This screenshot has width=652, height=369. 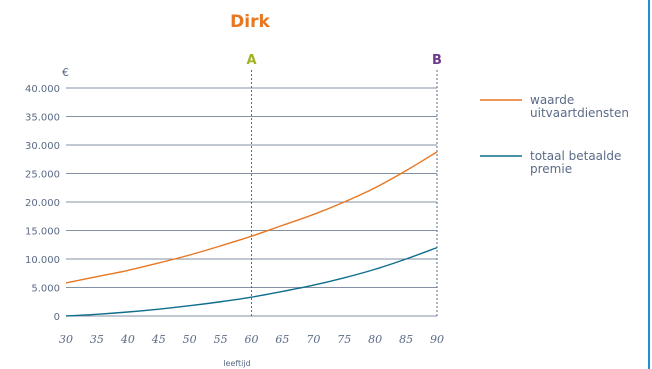 What do you see at coordinates (42, 260) in the screenshot?
I see `y-tick-label: 10.000` at bounding box center [42, 260].